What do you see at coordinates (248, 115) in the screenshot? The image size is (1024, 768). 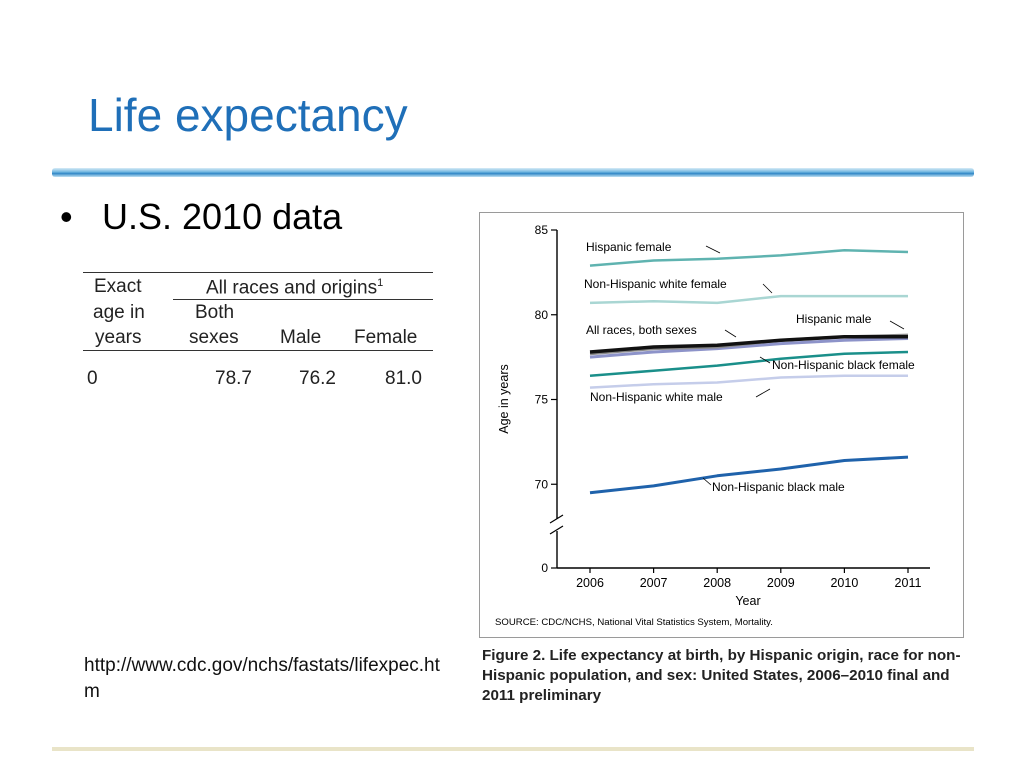 I see `slide-title: Life expectancy` at bounding box center [248, 115].